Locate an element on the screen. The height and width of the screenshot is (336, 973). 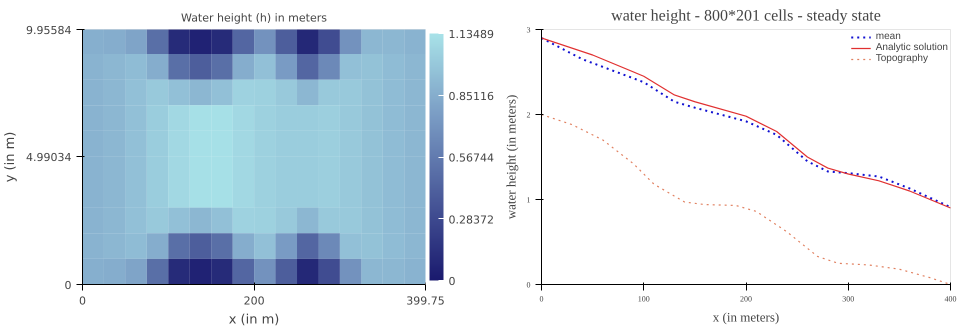
y-tick-label: 1 is located at coordinates (528, 200).